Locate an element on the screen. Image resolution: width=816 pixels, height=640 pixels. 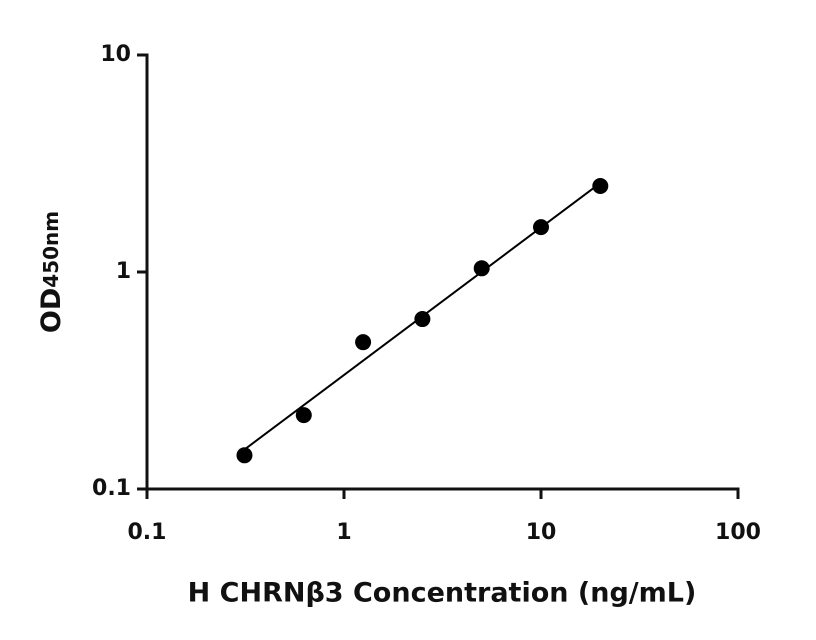
y-axis-label-sub: 450nm is located at coordinates (51, 249).